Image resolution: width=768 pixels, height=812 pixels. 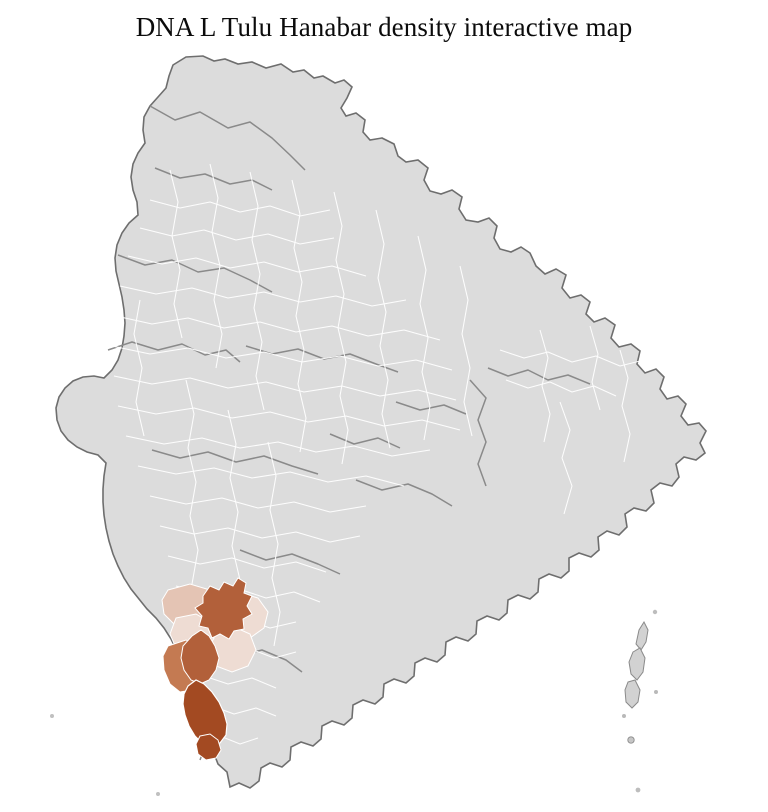 What do you see at coordinates (240, 682) in the screenshot?
I see `districts-row-q` at bounding box center [240, 682].